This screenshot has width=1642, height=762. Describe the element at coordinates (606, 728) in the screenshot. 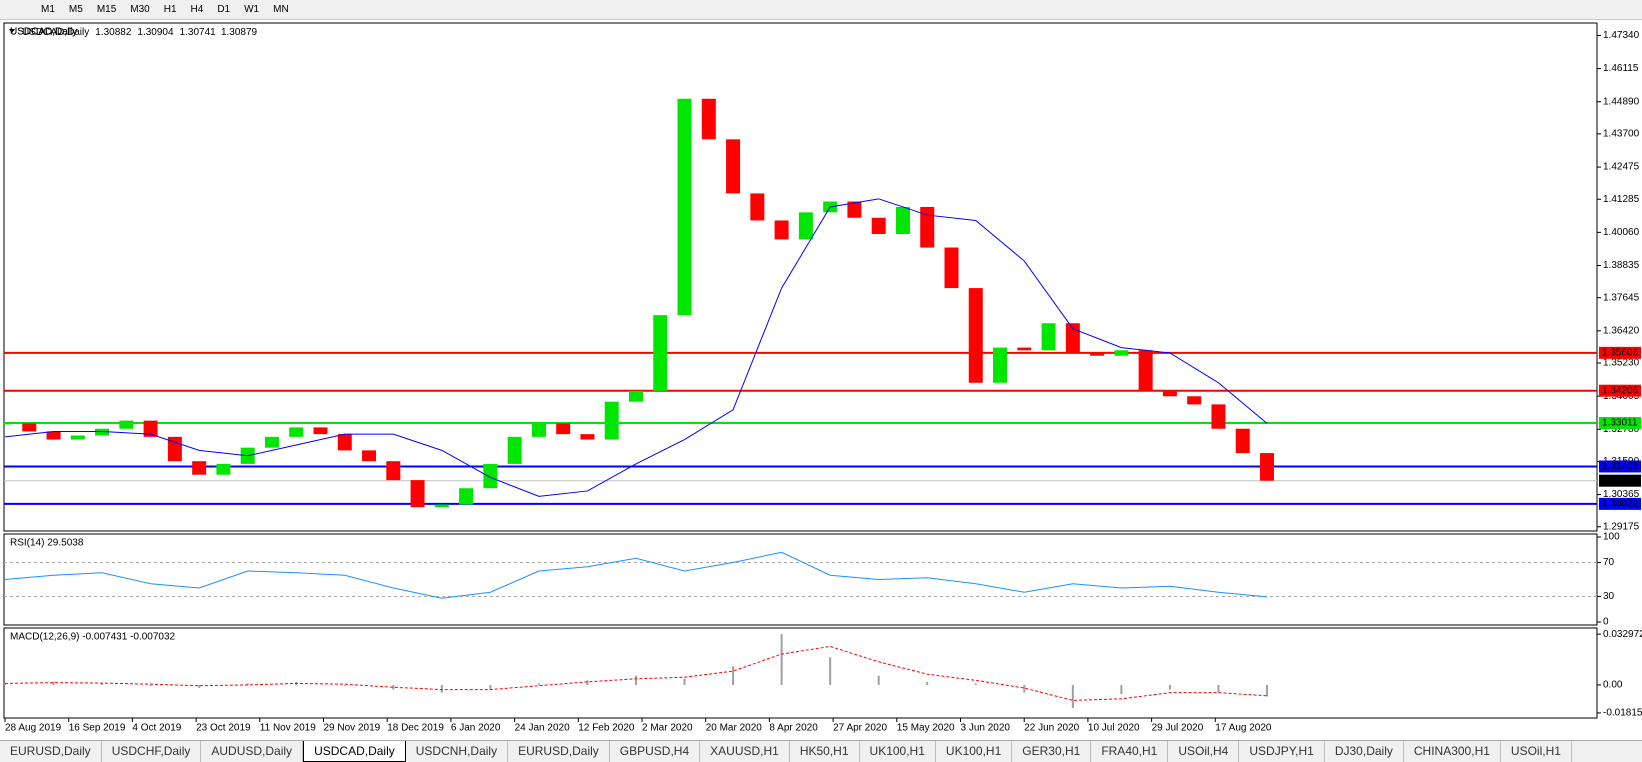

I see `x-tick-label: 12 Feb 2020` at that location.